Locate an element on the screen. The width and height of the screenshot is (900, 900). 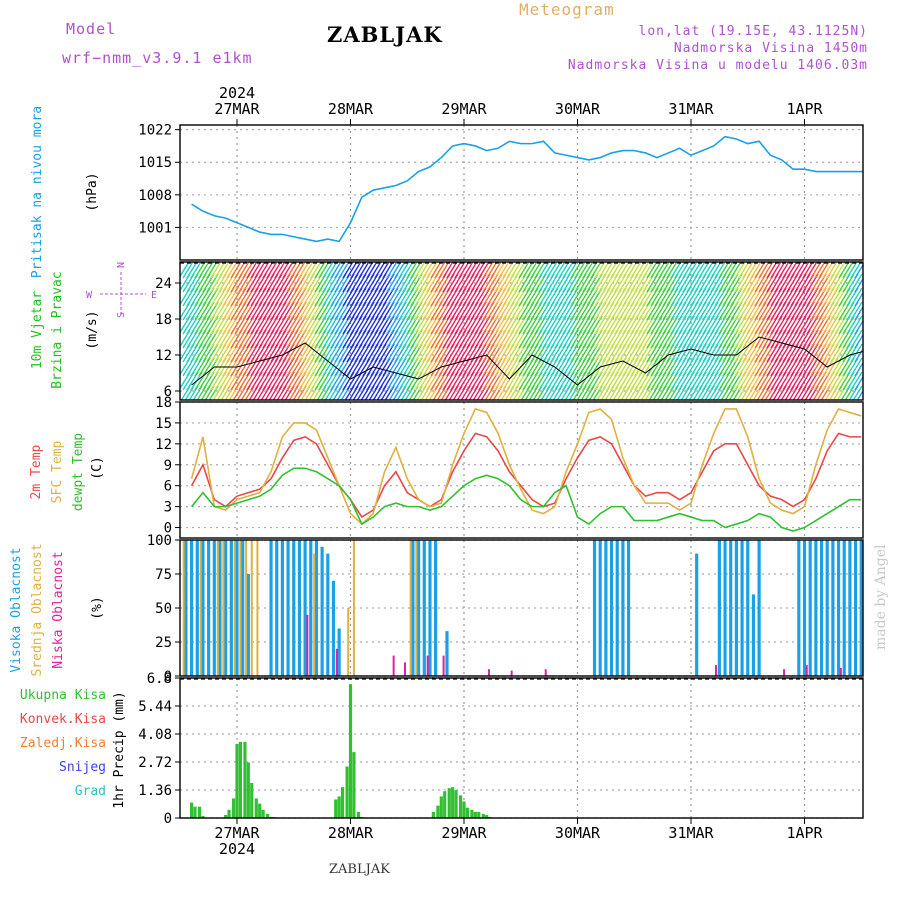
ytick-label-temperature: 9 is located at coordinates (168, 466).